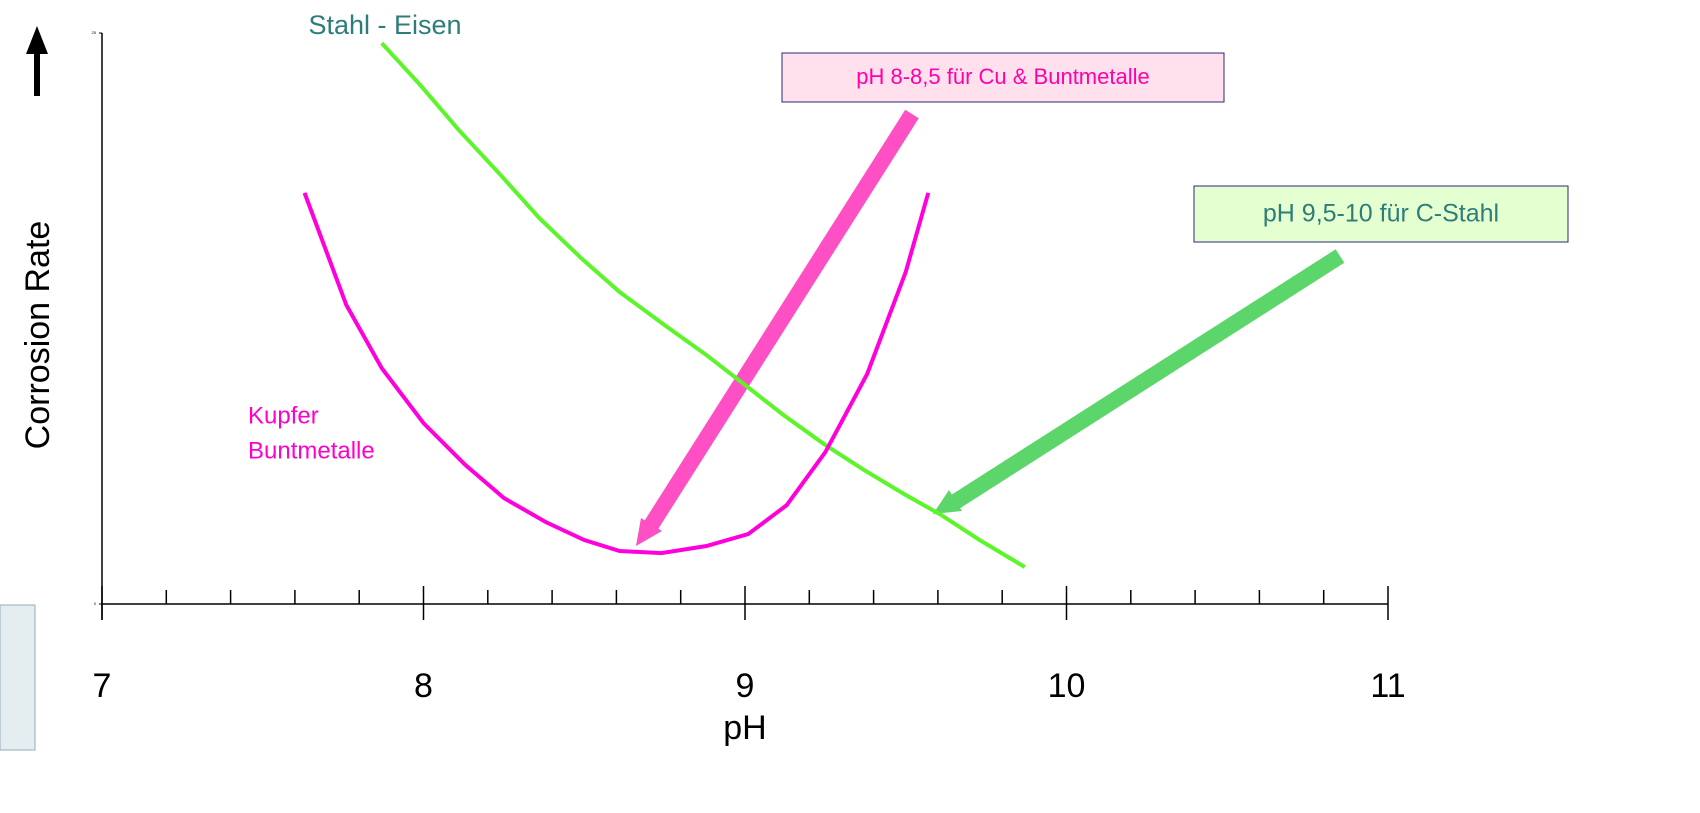 Image resolution: width=1700 pixels, height=813 pixels. I want to click on x-tick-label: 9, so click(745, 686).